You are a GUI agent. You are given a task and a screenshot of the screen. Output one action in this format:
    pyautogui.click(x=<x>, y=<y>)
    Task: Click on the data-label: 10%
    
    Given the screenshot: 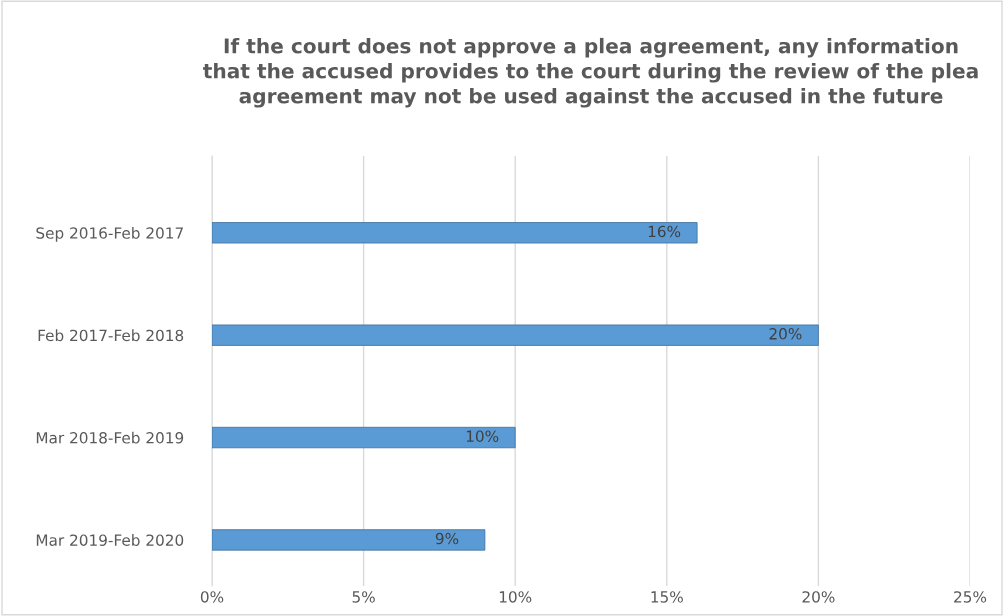 What is the action you would take?
    pyautogui.click(x=482, y=436)
    